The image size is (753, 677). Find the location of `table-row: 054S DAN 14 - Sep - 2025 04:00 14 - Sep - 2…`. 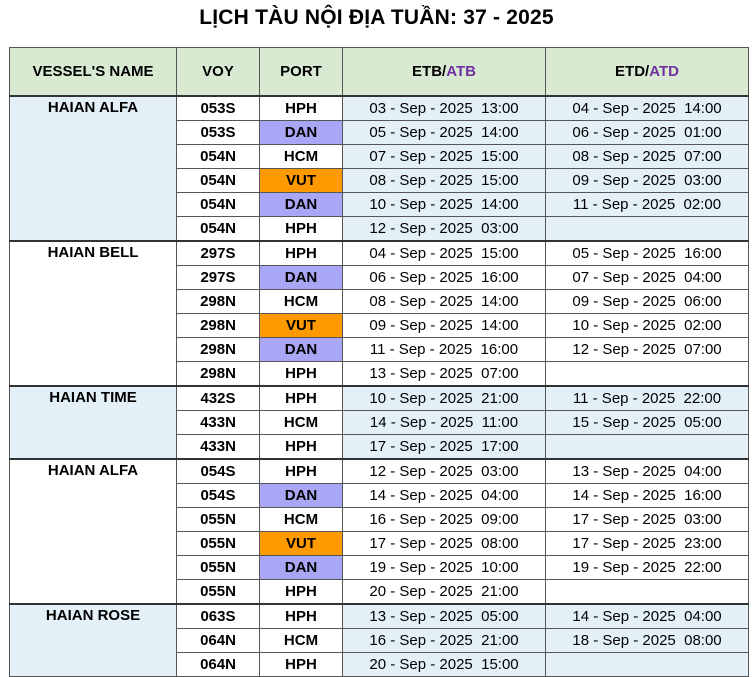

table-row: 054S DAN 14 - Sep - 2025 04:00 14 - Sep - 2… is located at coordinates (379, 495).